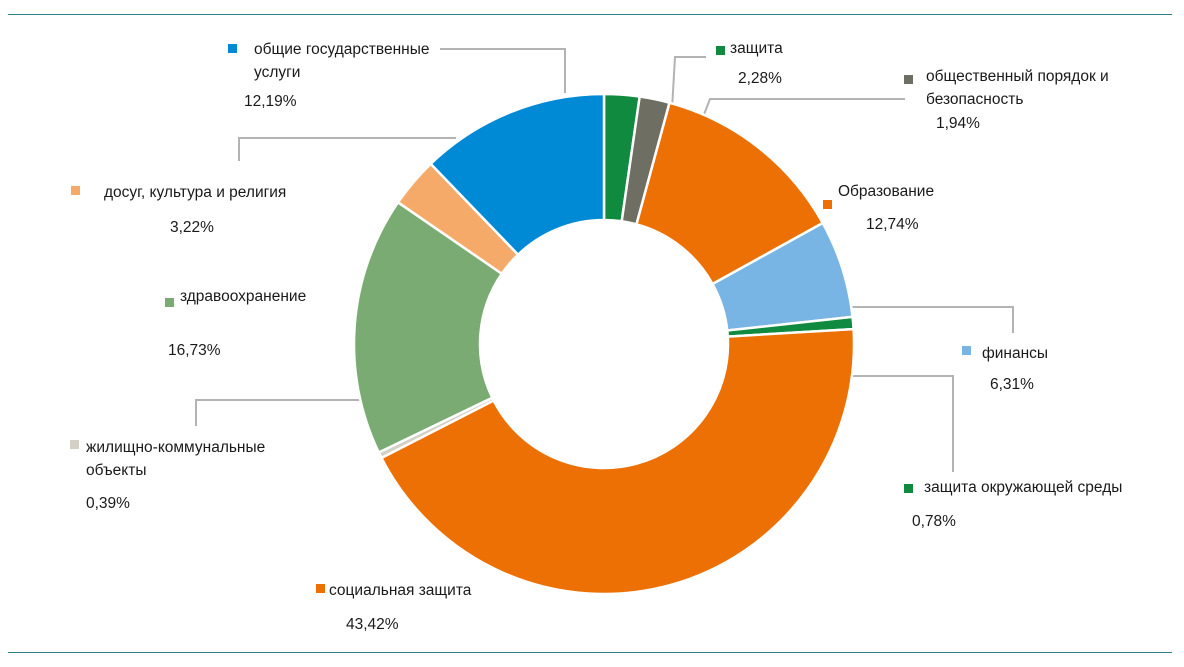  What do you see at coordinates (75, 190) in the screenshot?
I see `legend-swatch-досуг-культура-и-религия` at bounding box center [75, 190].